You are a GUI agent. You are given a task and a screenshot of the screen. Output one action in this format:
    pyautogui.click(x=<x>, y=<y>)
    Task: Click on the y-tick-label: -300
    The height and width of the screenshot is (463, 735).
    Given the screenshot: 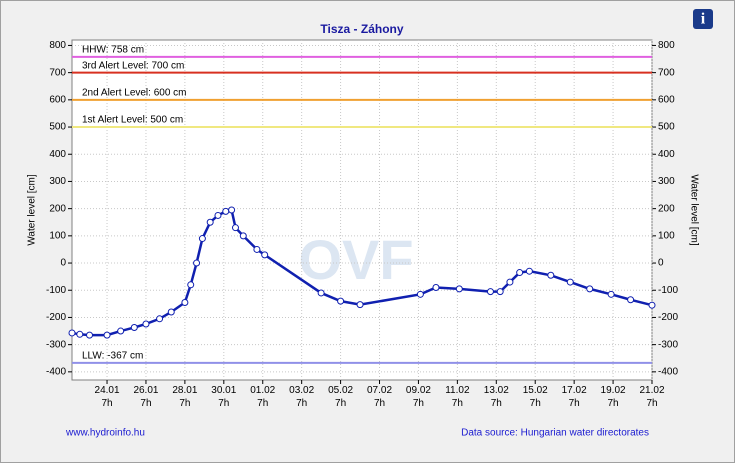 What is the action you would take?
    pyautogui.click(x=56, y=344)
    